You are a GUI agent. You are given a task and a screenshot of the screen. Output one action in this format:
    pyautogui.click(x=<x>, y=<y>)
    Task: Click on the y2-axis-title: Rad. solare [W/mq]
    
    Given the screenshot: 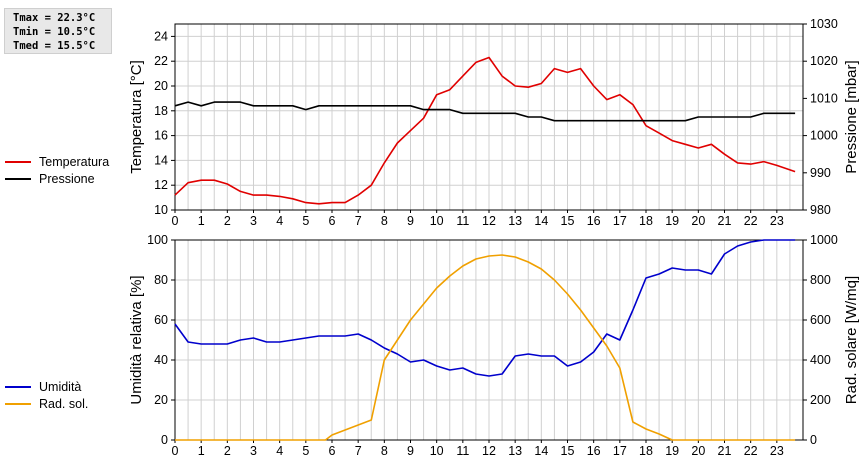 What is the action you would take?
    pyautogui.click(x=851, y=340)
    